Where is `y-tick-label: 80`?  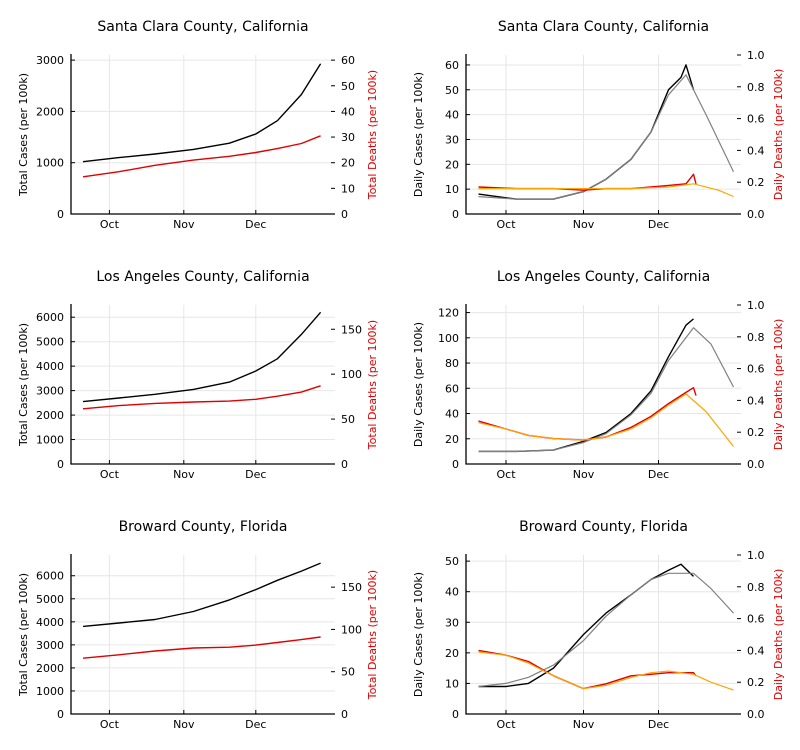 y-tick-label: 80 is located at coordinates (452, 363).